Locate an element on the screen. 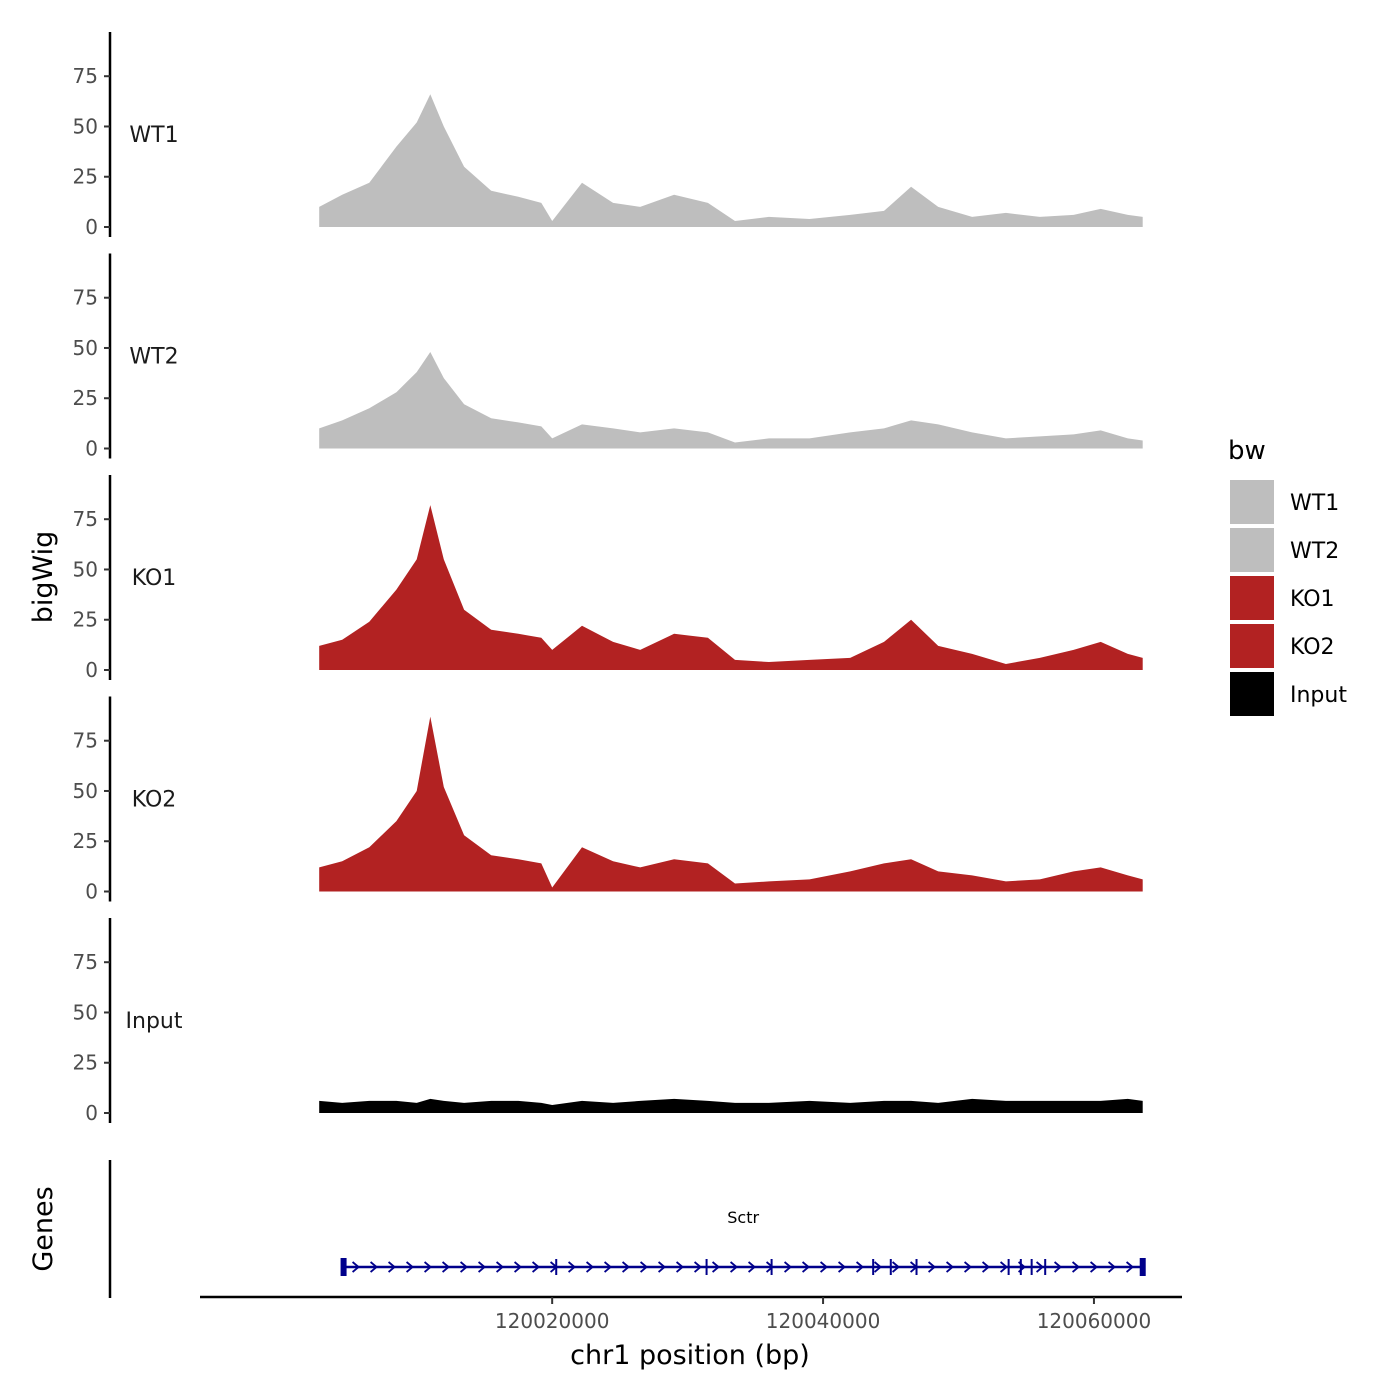 The height and width of the screenshot is (1400, 1400). x-tick-label: 120020000 is located at coordinates (552, 1321).